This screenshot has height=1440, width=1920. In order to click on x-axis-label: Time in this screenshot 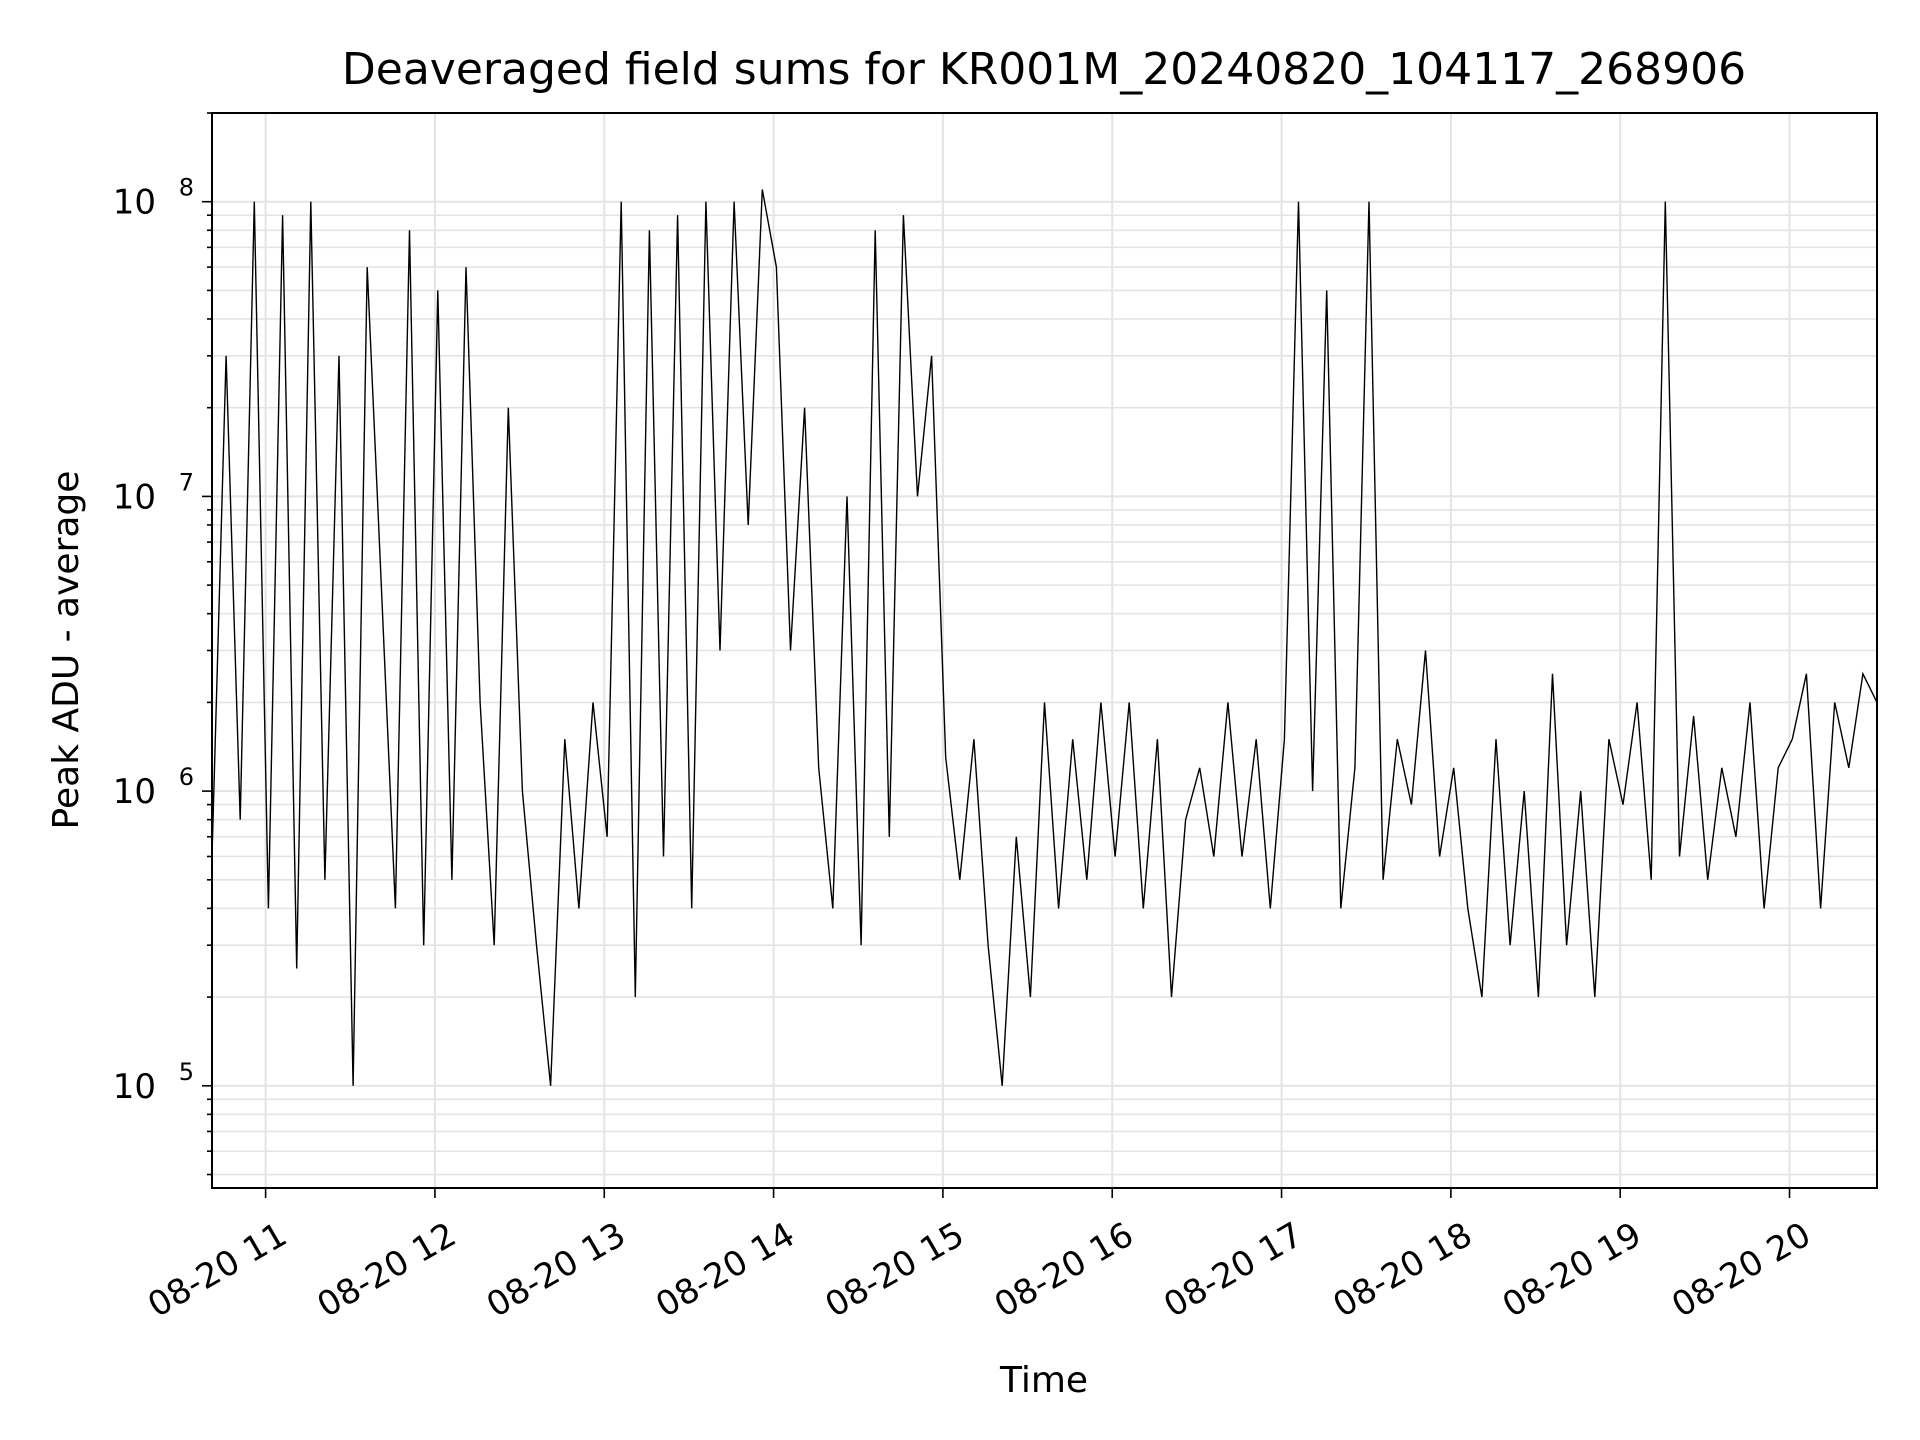, I will do `click(1043, 1380)`.